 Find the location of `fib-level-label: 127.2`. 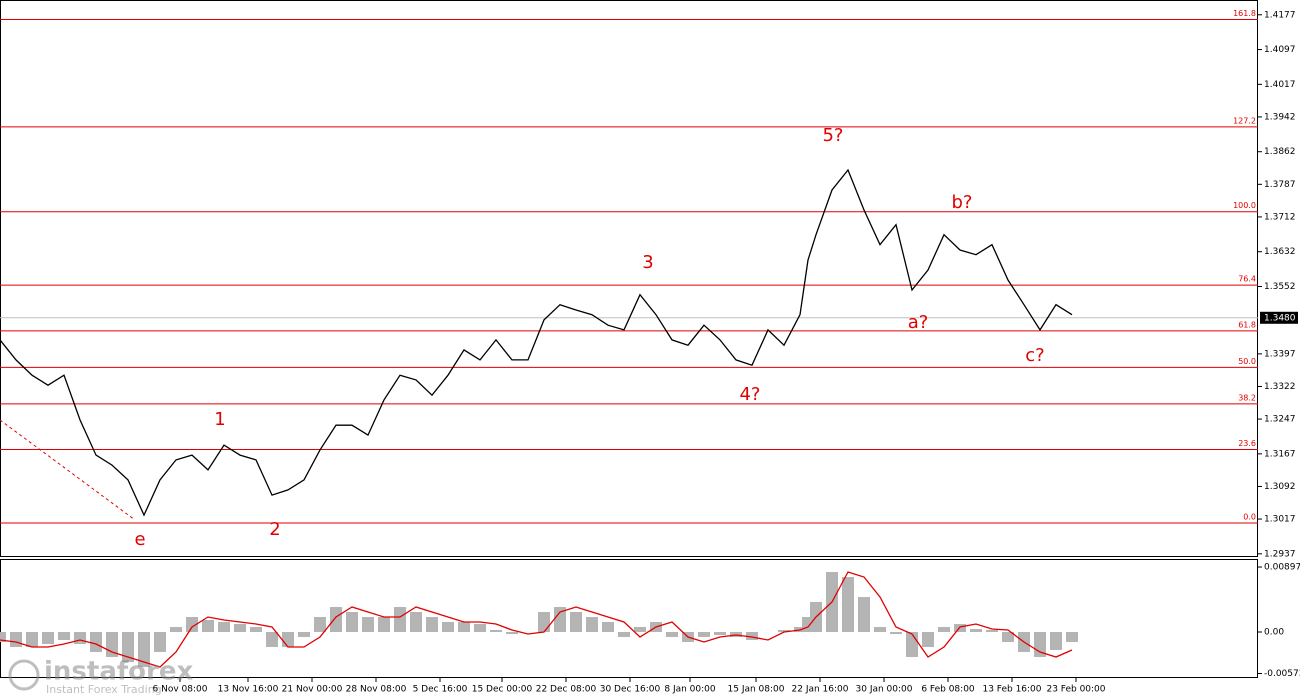

fib-level-label: 127.2 is located at coordinates (1244, 120).